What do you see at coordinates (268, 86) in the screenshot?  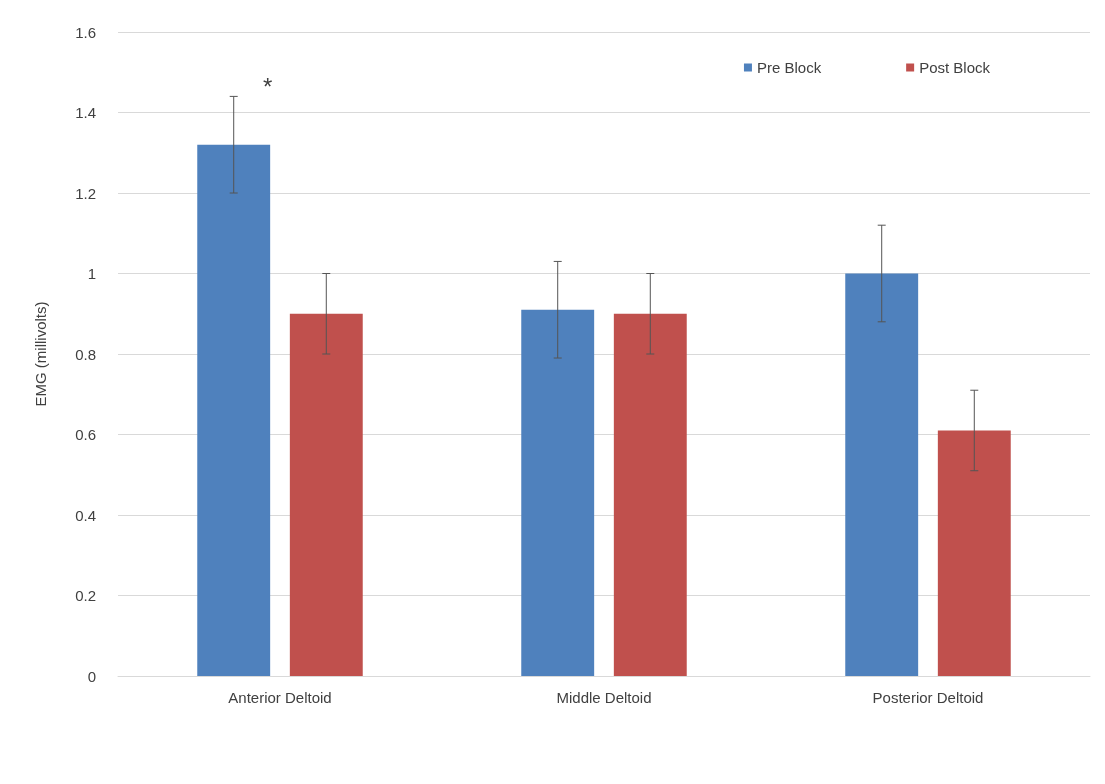 I see `annotation: *` at bounding box center [268, 86].